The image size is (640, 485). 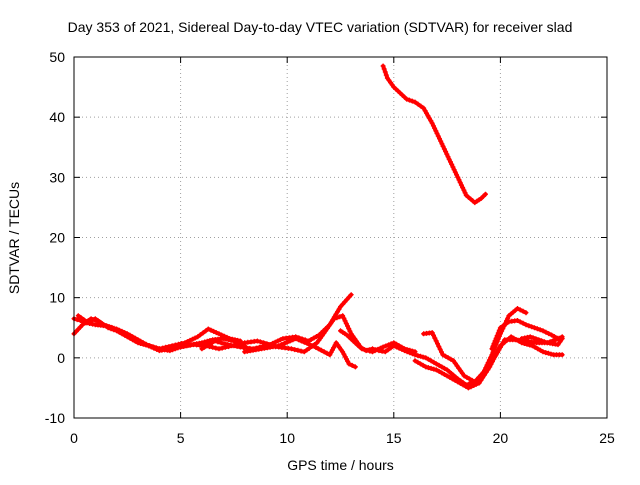 I want to click on series-track-k, so click(x=542, y=340).